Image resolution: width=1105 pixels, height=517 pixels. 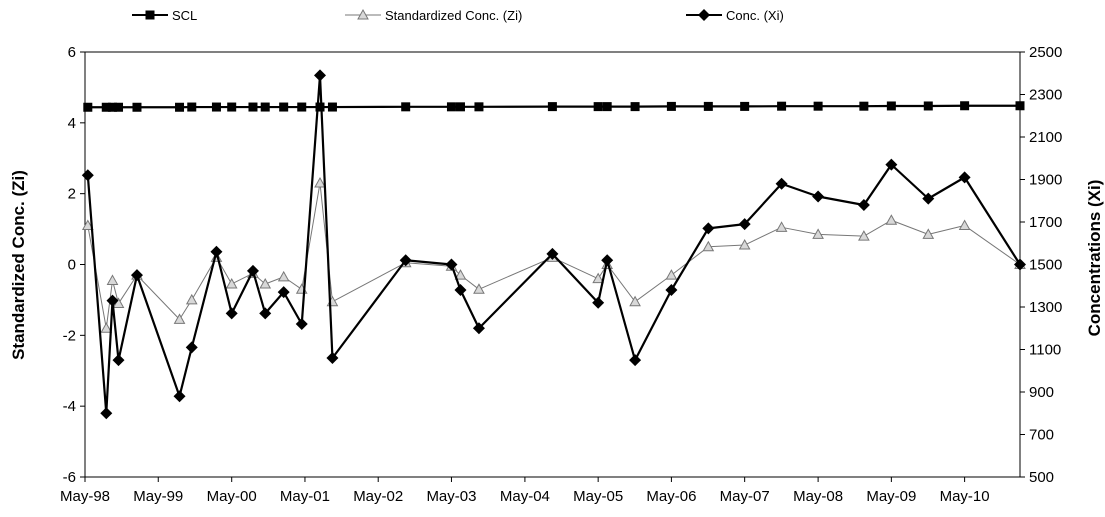 I want to click on y-left-tick-label: 6, so click(x=72, y=52).